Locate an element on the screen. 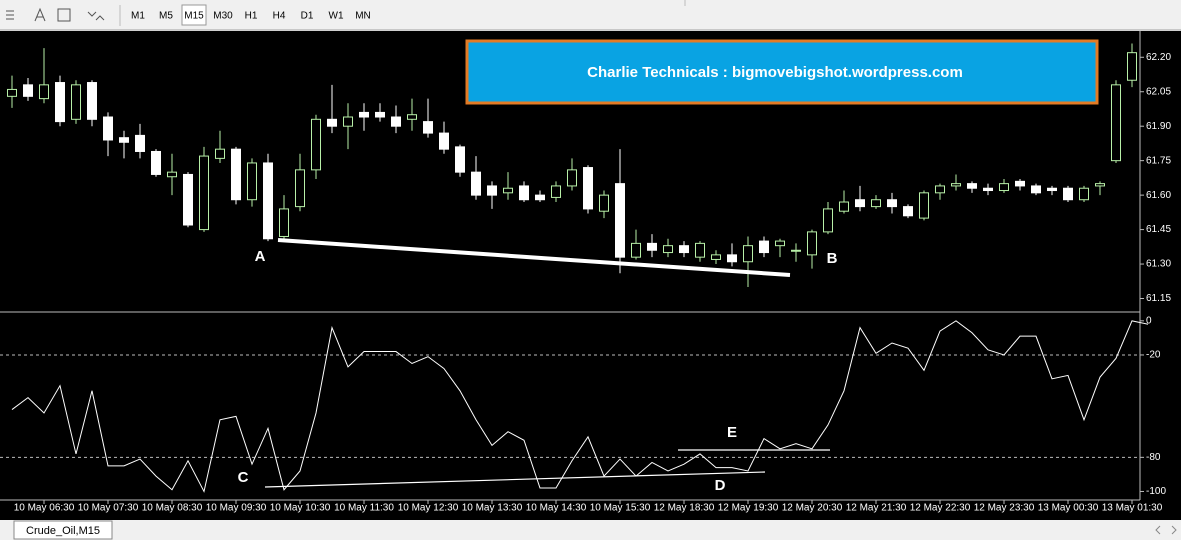  line-tool is located at coordinates (10, 15).